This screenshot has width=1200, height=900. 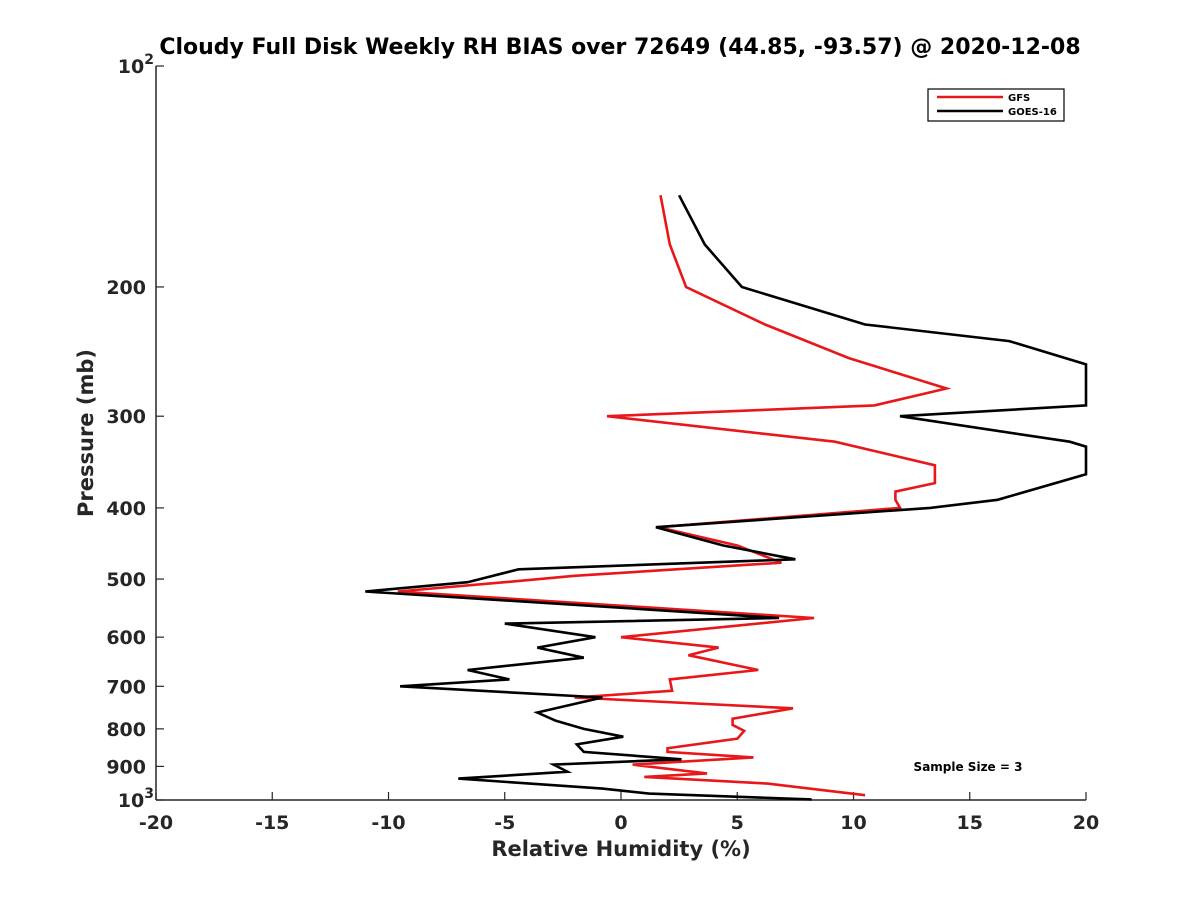 I want to click on legend-label-goes16: GOES-16, so click(x=1032, y=112).